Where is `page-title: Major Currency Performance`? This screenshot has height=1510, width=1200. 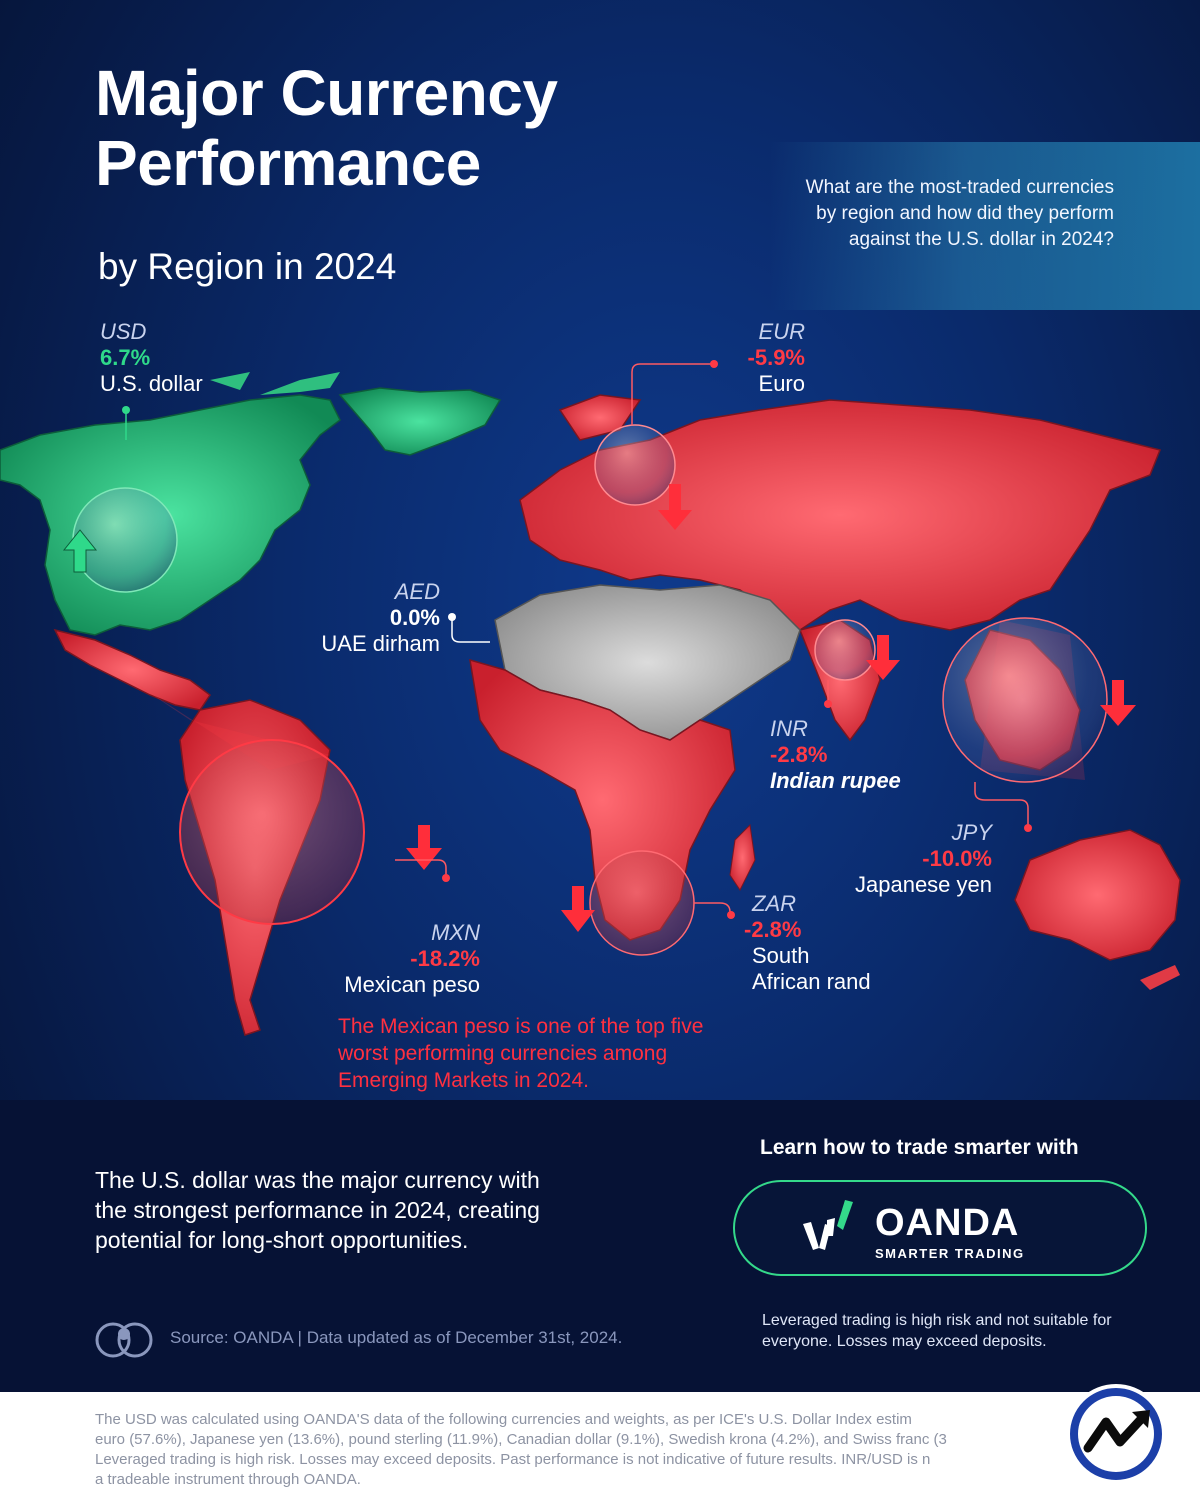
page-title: Major Currency Performance is located at coordinates (326, 128).